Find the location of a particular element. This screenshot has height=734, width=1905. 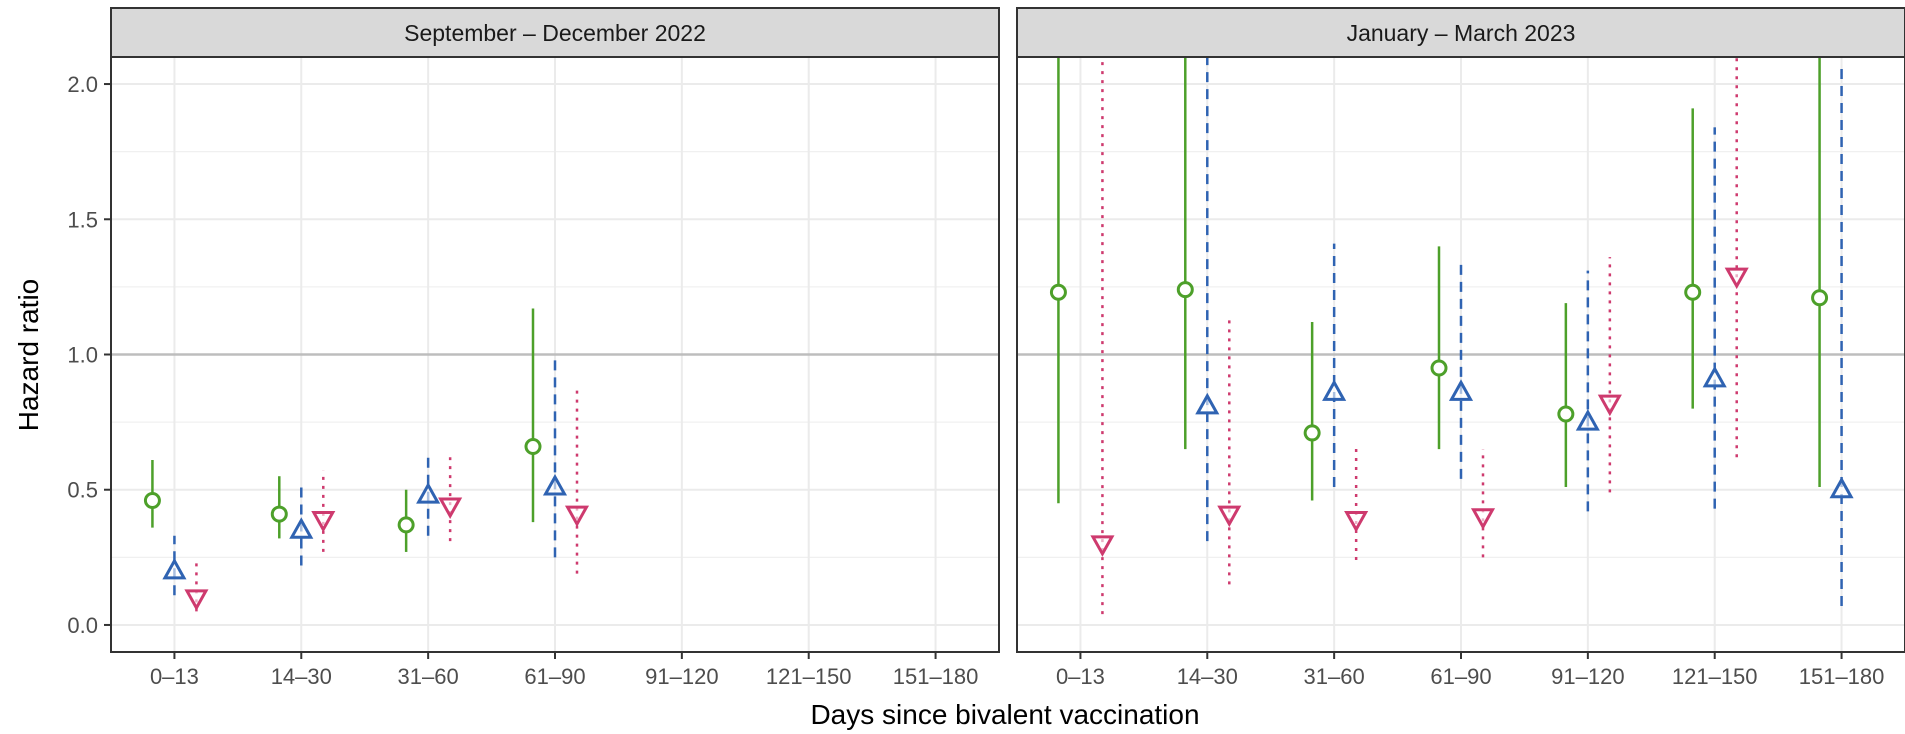

panel-title: September – December 2022 is located at coordinates (555, 33).